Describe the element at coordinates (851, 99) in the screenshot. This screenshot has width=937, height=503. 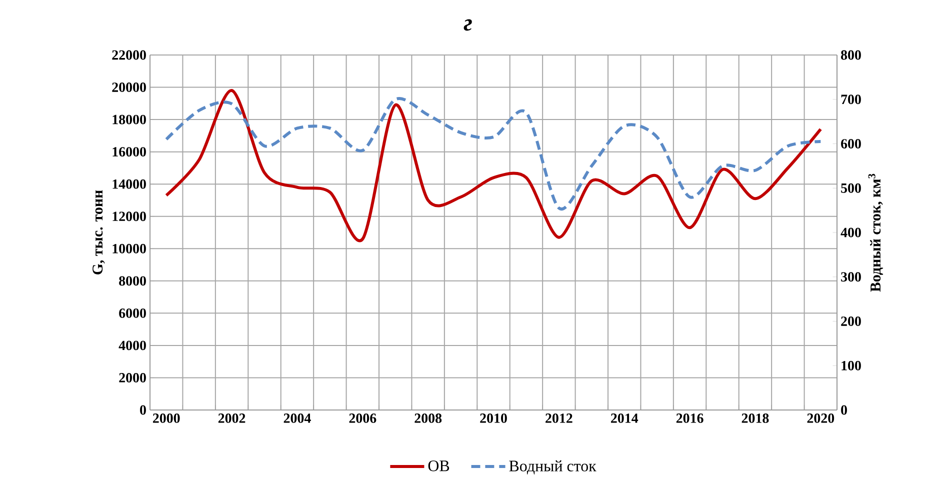
I see `y2-tick-label: 700` at that location.